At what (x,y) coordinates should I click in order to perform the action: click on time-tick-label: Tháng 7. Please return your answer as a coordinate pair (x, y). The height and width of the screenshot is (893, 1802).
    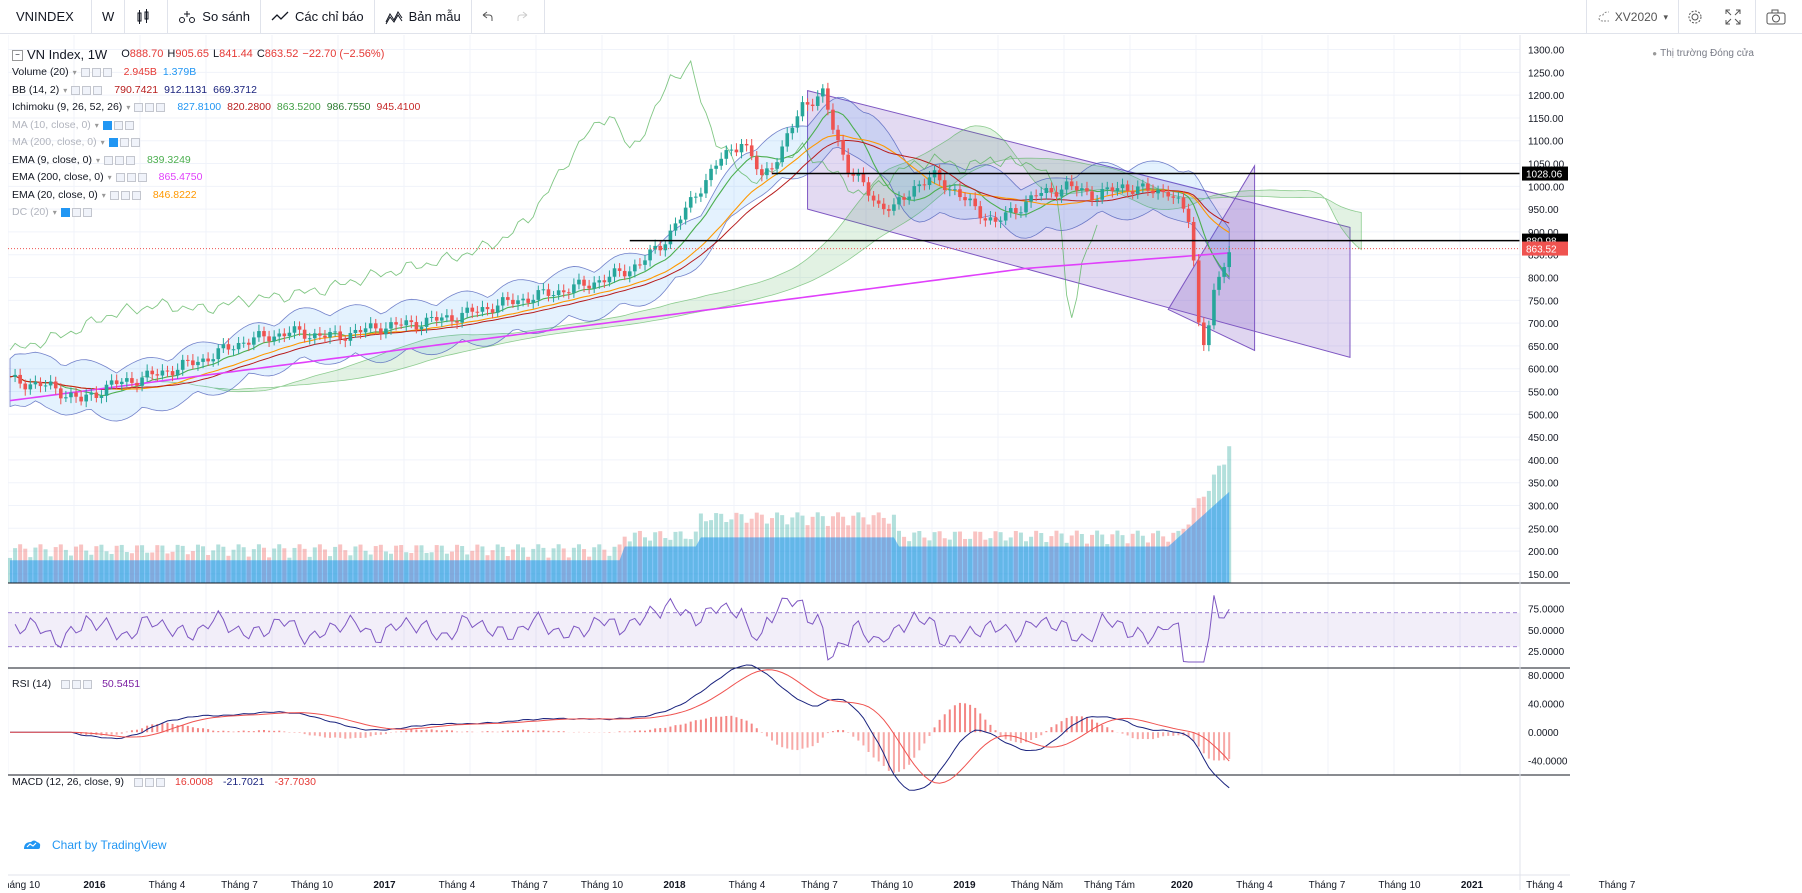
    Looking at the image, I should click on (1327, 885).